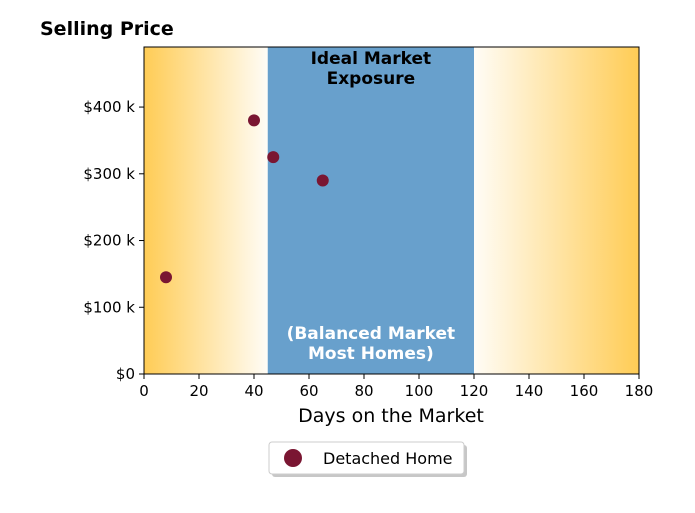 The image size is (695, 513). What do you see at coordinates (529, 391) in the screenshot?
I see `x-tick-label: 140` at bounding box center [529, 391].